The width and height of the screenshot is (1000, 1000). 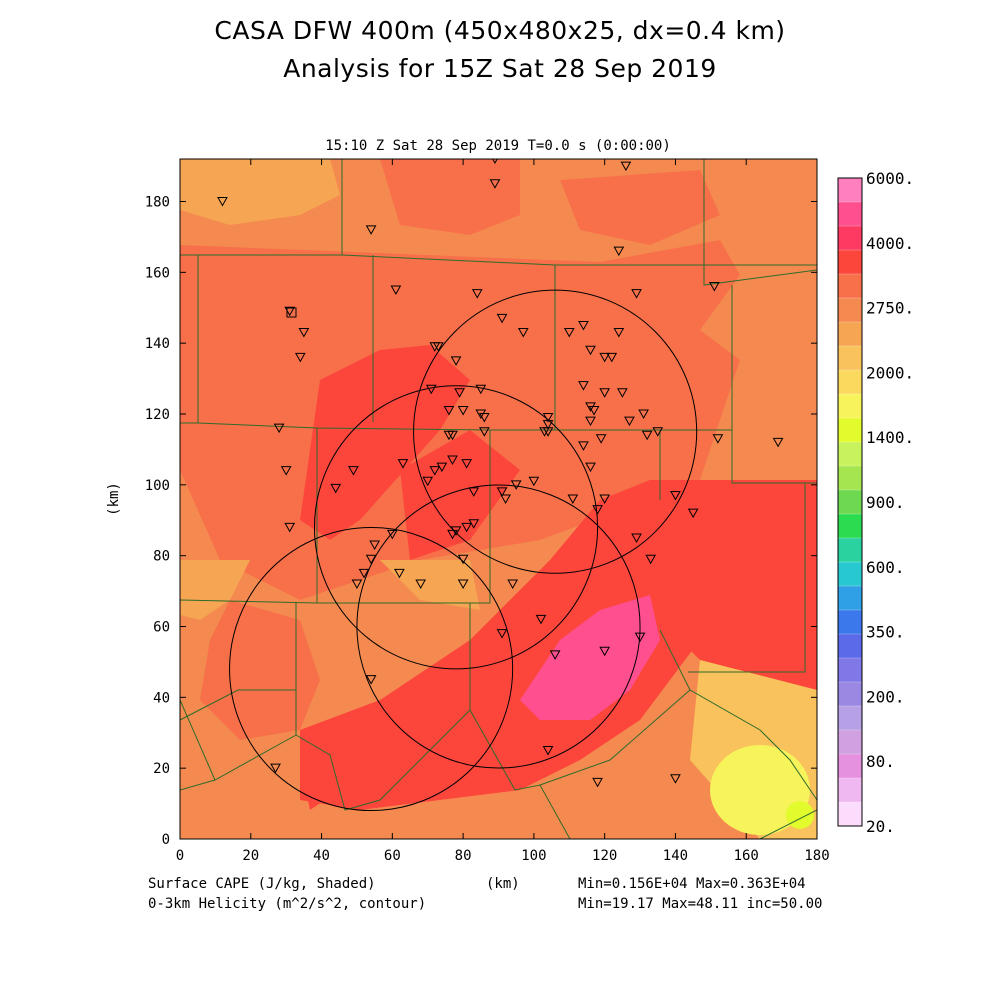 What do you see at coordinates (692, 884) in the screenshot?
I see `footer-cape-minmax: Min=0.156E+04 Max=0.363E+04` at bounding box center [692, 884].